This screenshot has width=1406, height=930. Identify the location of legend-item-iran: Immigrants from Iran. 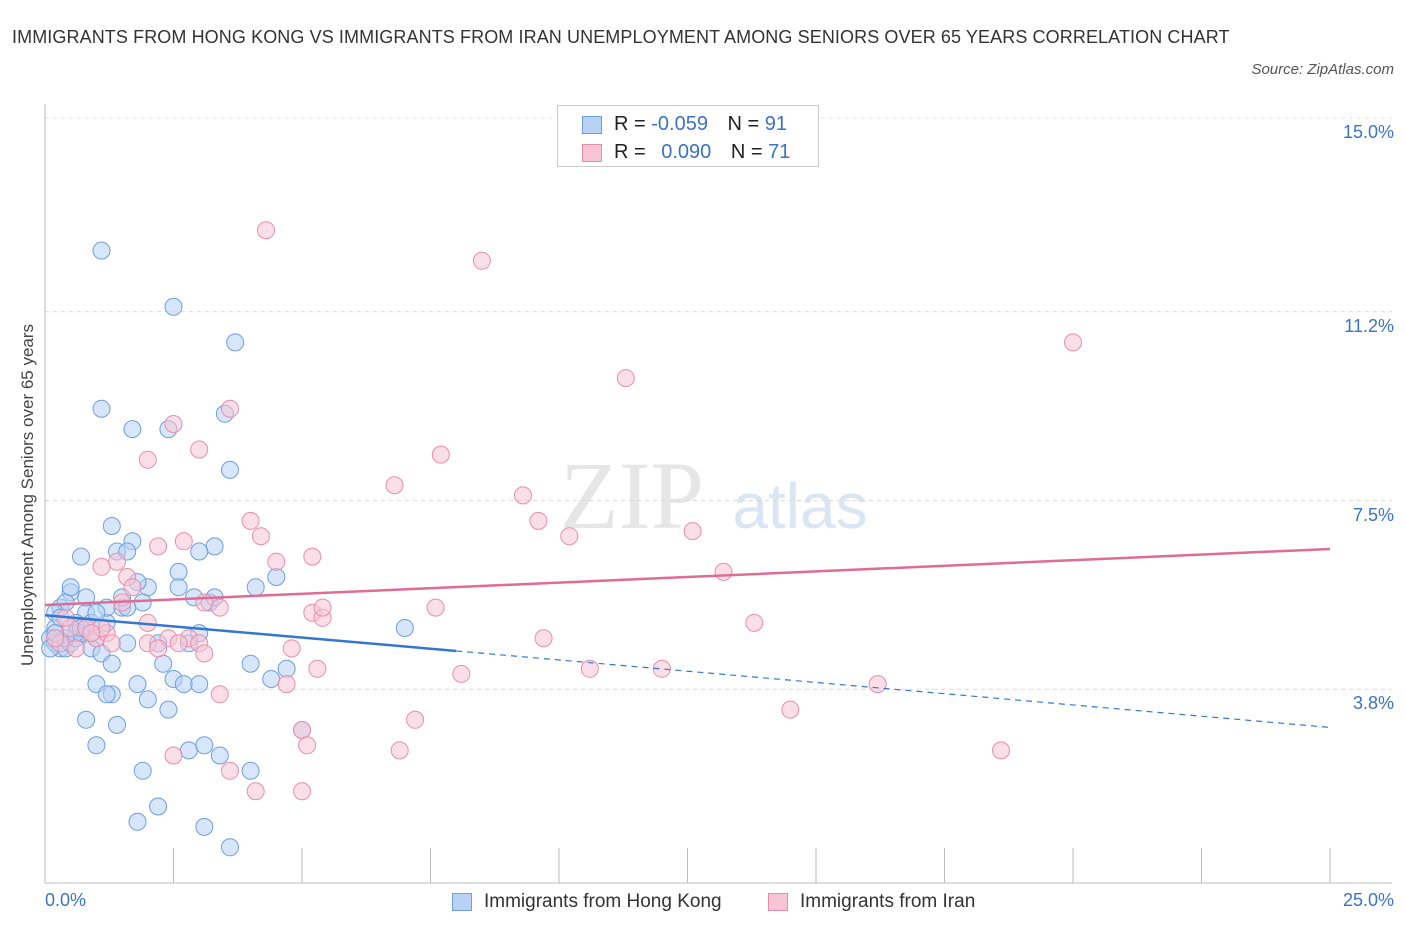
(871, 902).